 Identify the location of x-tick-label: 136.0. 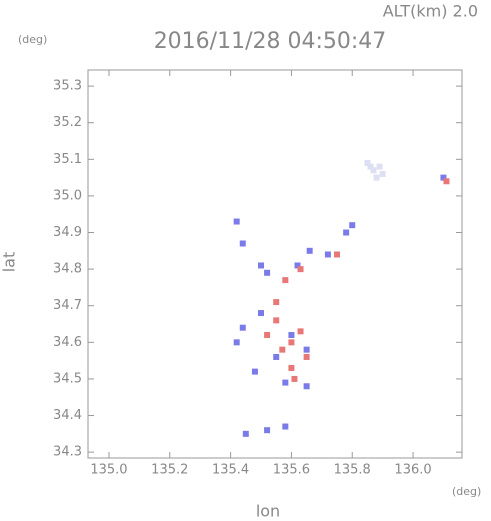
(412, 470).